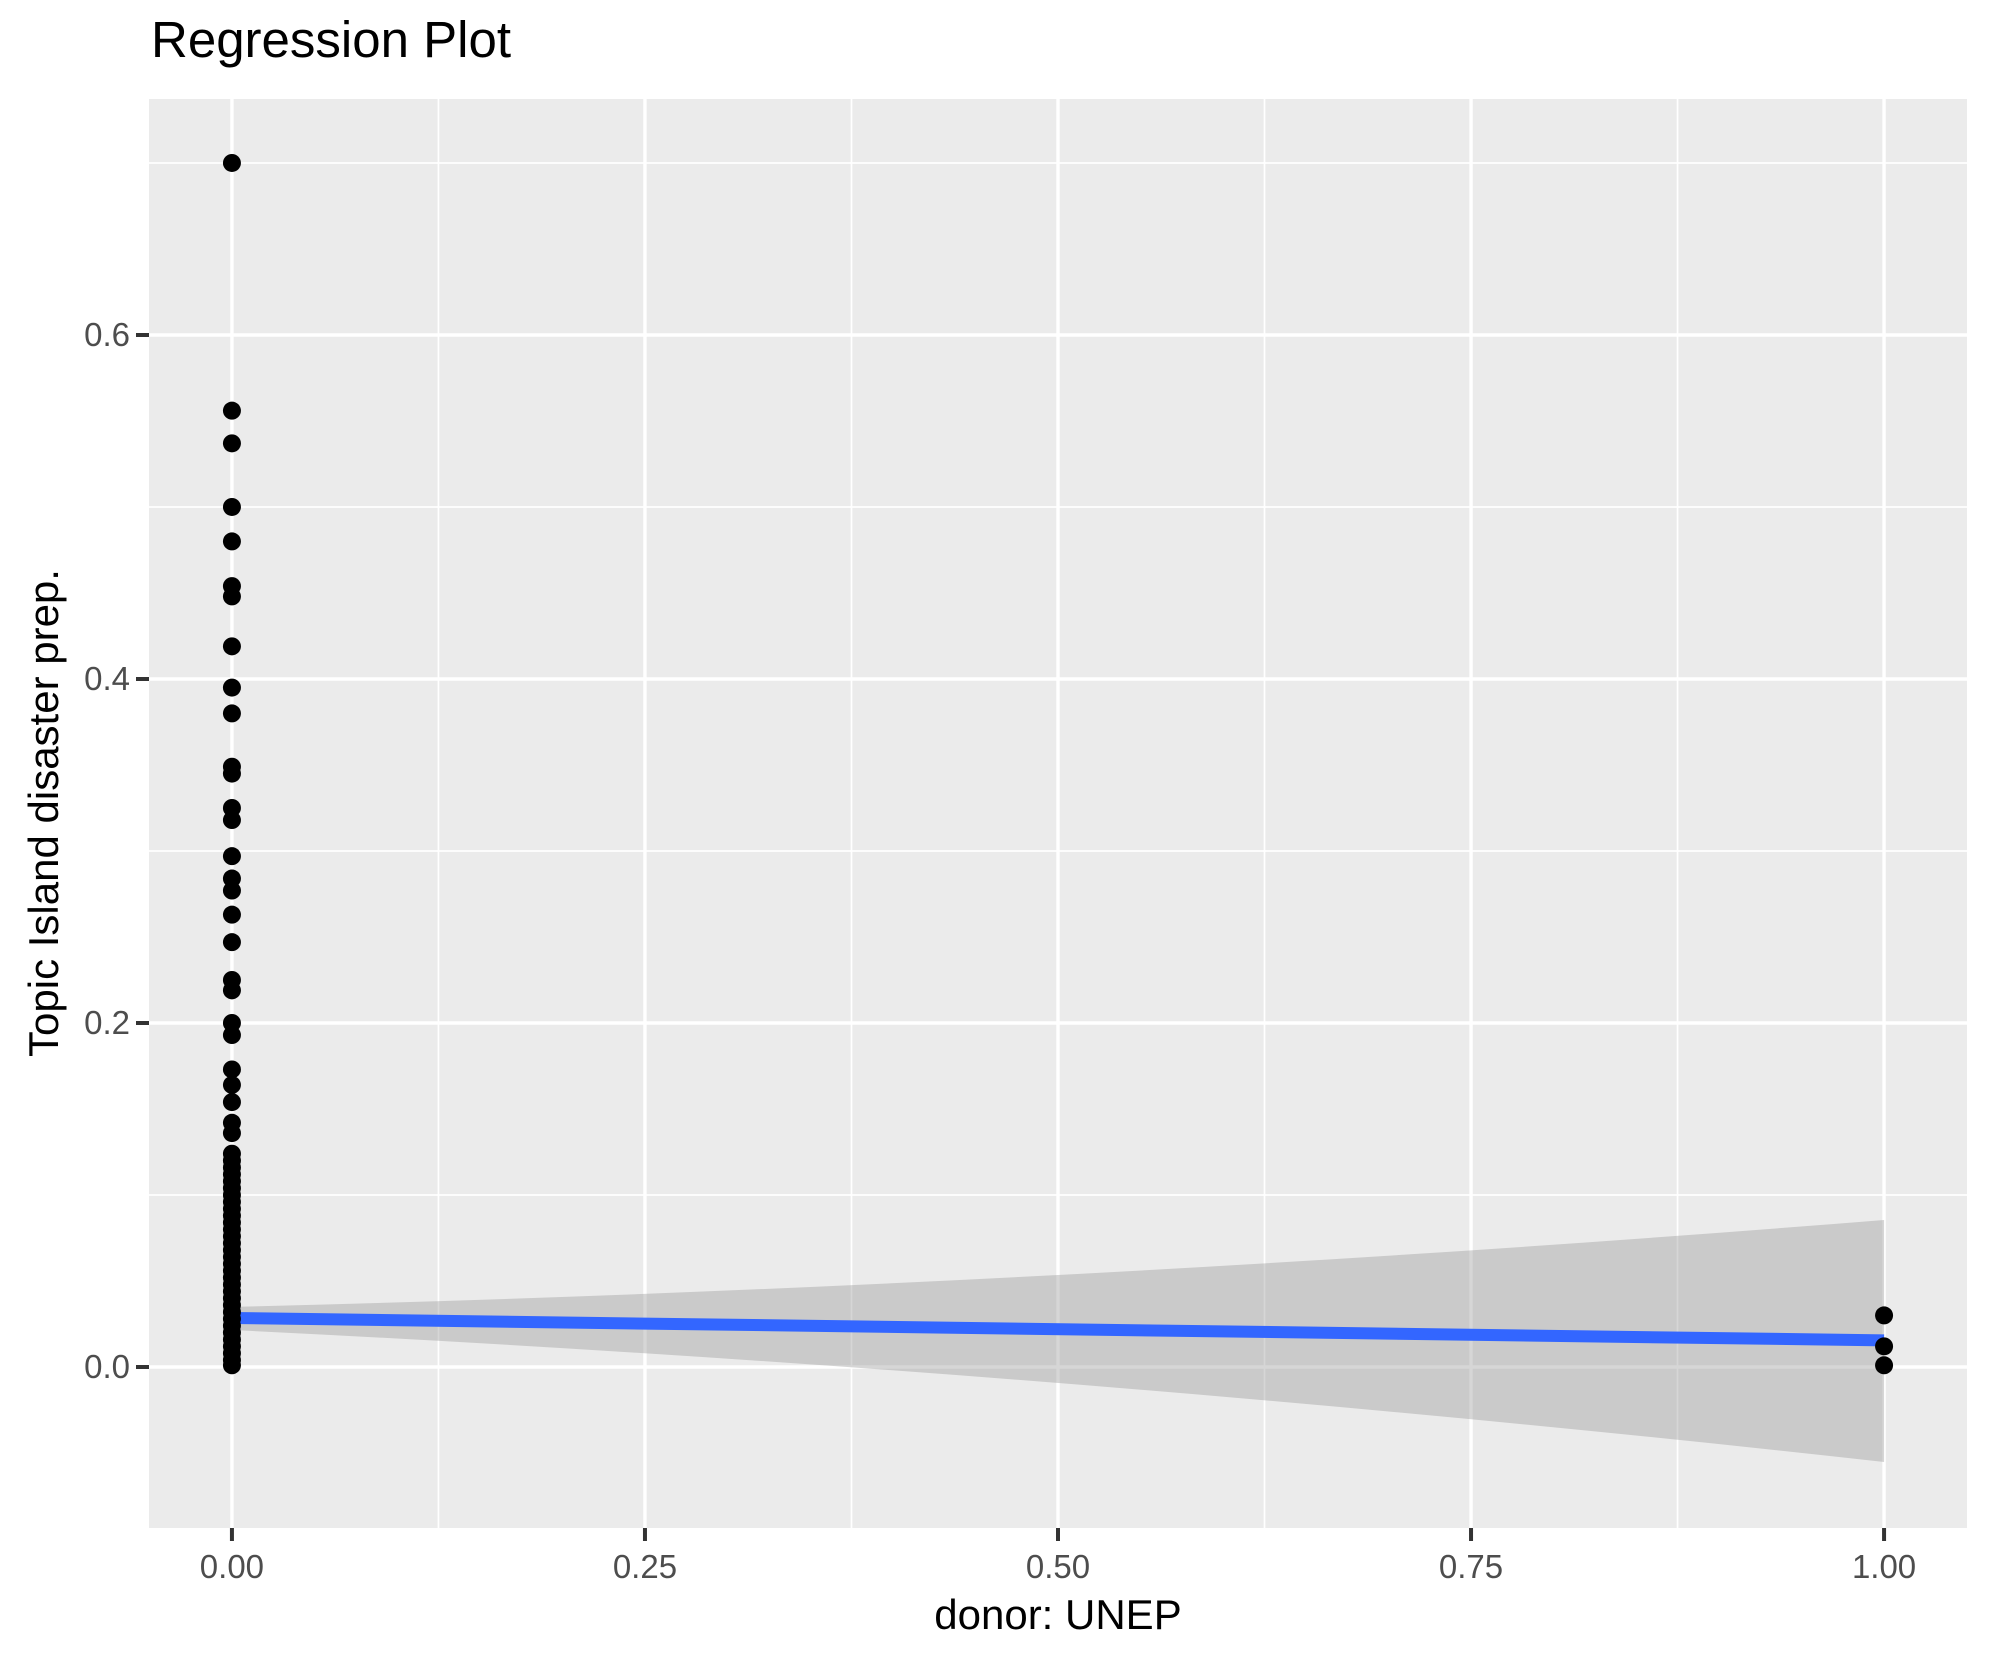 Image resolution: width=1990 pixels, height=1665 pixels. What do you see at coordinates (107, 678) in the screenshot?
I see `y-axis-tick-label: 0.4` at bounding box center [107, 678].